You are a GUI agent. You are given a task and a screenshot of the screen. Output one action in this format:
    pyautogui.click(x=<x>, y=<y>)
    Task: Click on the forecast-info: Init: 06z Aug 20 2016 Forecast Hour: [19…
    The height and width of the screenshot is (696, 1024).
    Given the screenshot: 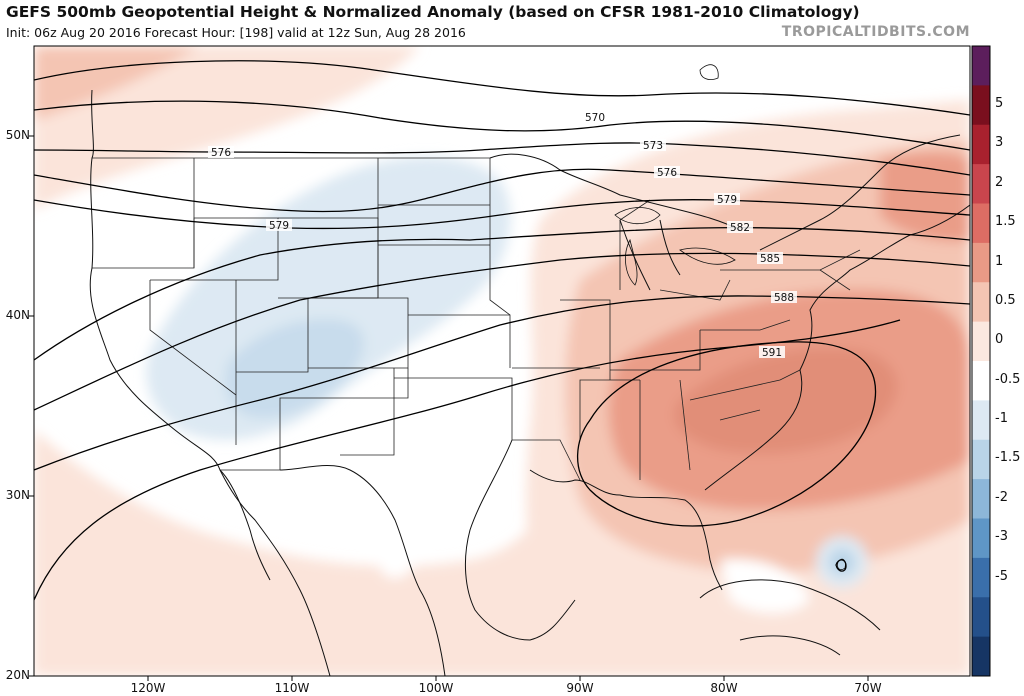 What is the action you would take?
    pyautogui.click(x=236, y=32)
    